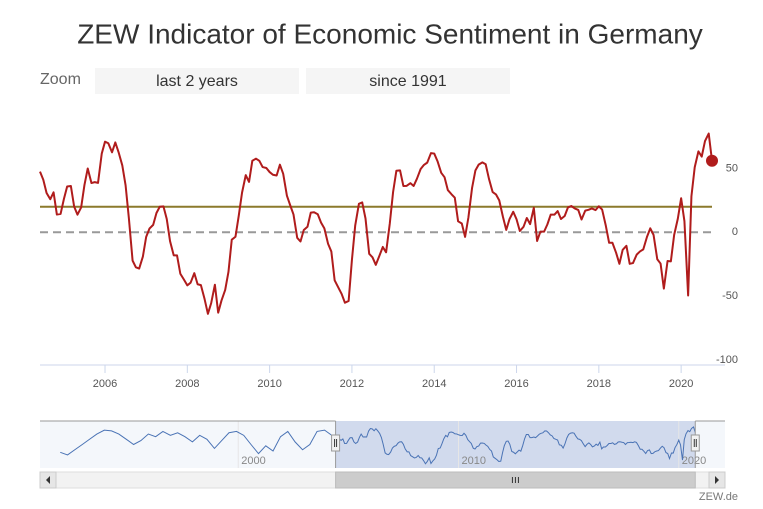  Describe the element at coordinates (473, 461) in the screenshot. I see `navigator-tick-label: 2010` at that location.